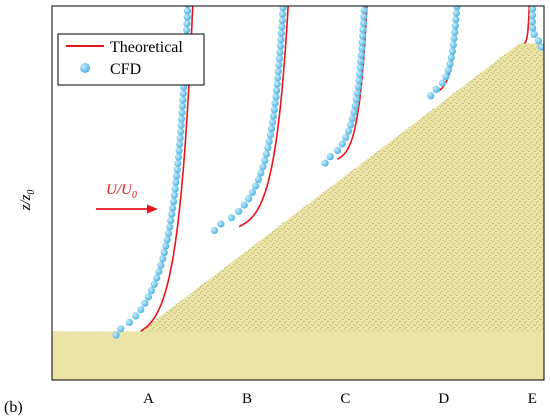 Image resolution: width=550 pixels, height=418 pixels. Describe the element at coordinates (532, 399) in the screenshot. I see `tick-label-E: E` at that location.